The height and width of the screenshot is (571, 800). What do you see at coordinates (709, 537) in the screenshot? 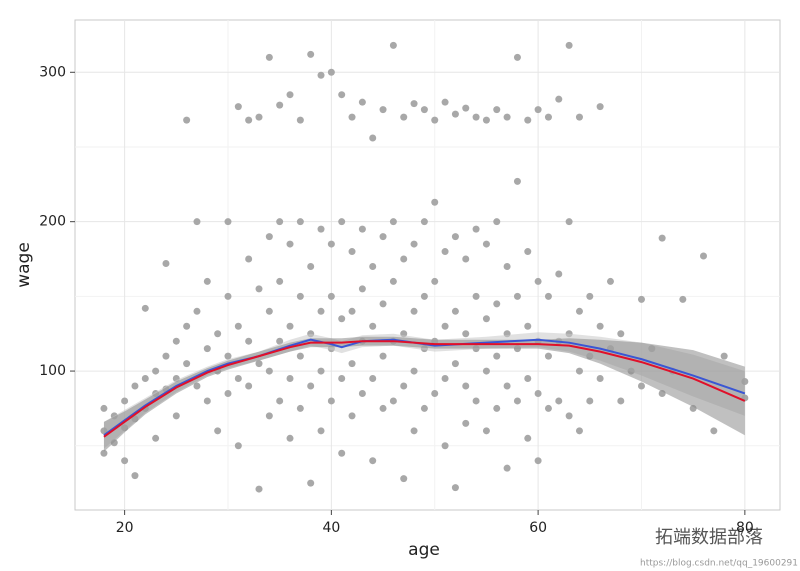
I see `watermark: 拓端数据部落` at bounding box center [709, 537].